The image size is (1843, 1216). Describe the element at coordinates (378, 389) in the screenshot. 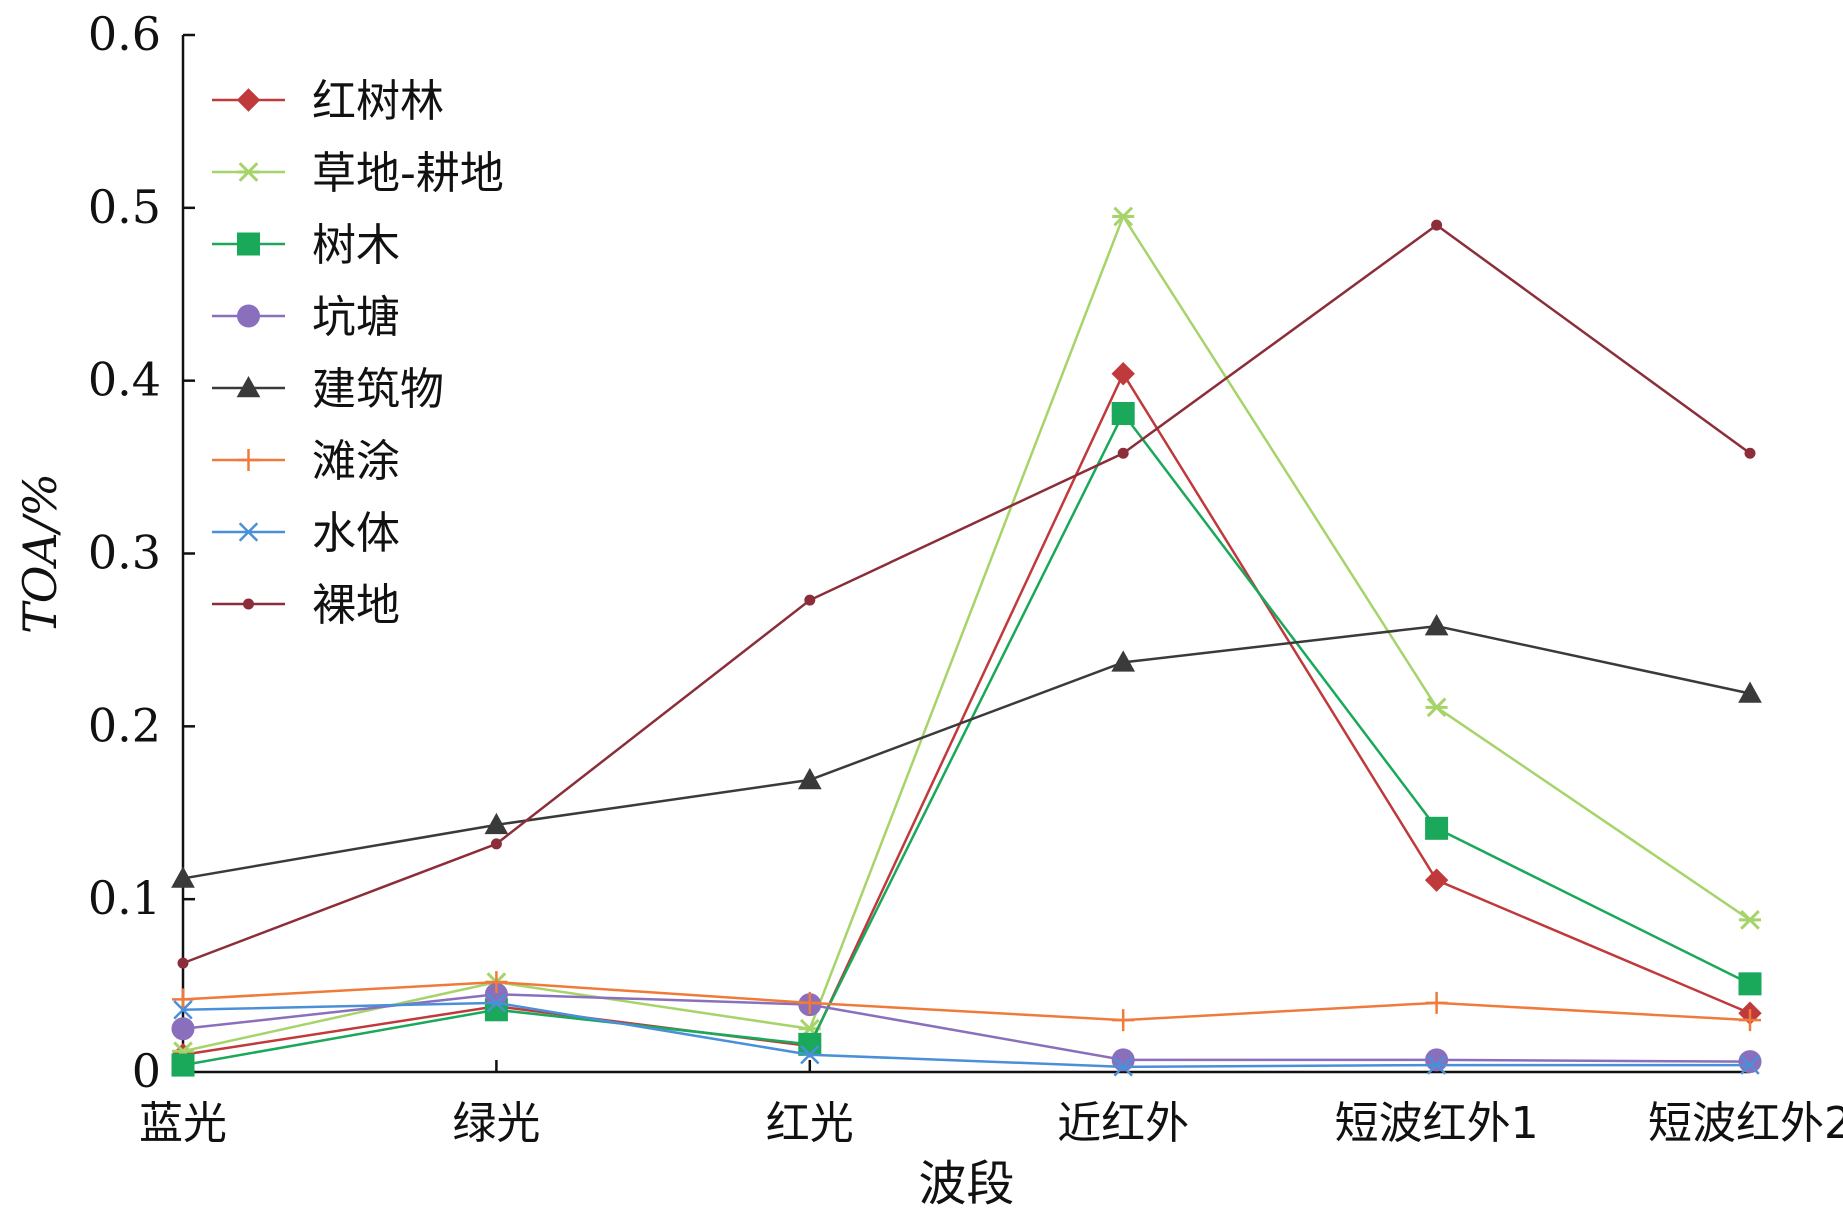

I see `legend-label: 建筑物` at that location.